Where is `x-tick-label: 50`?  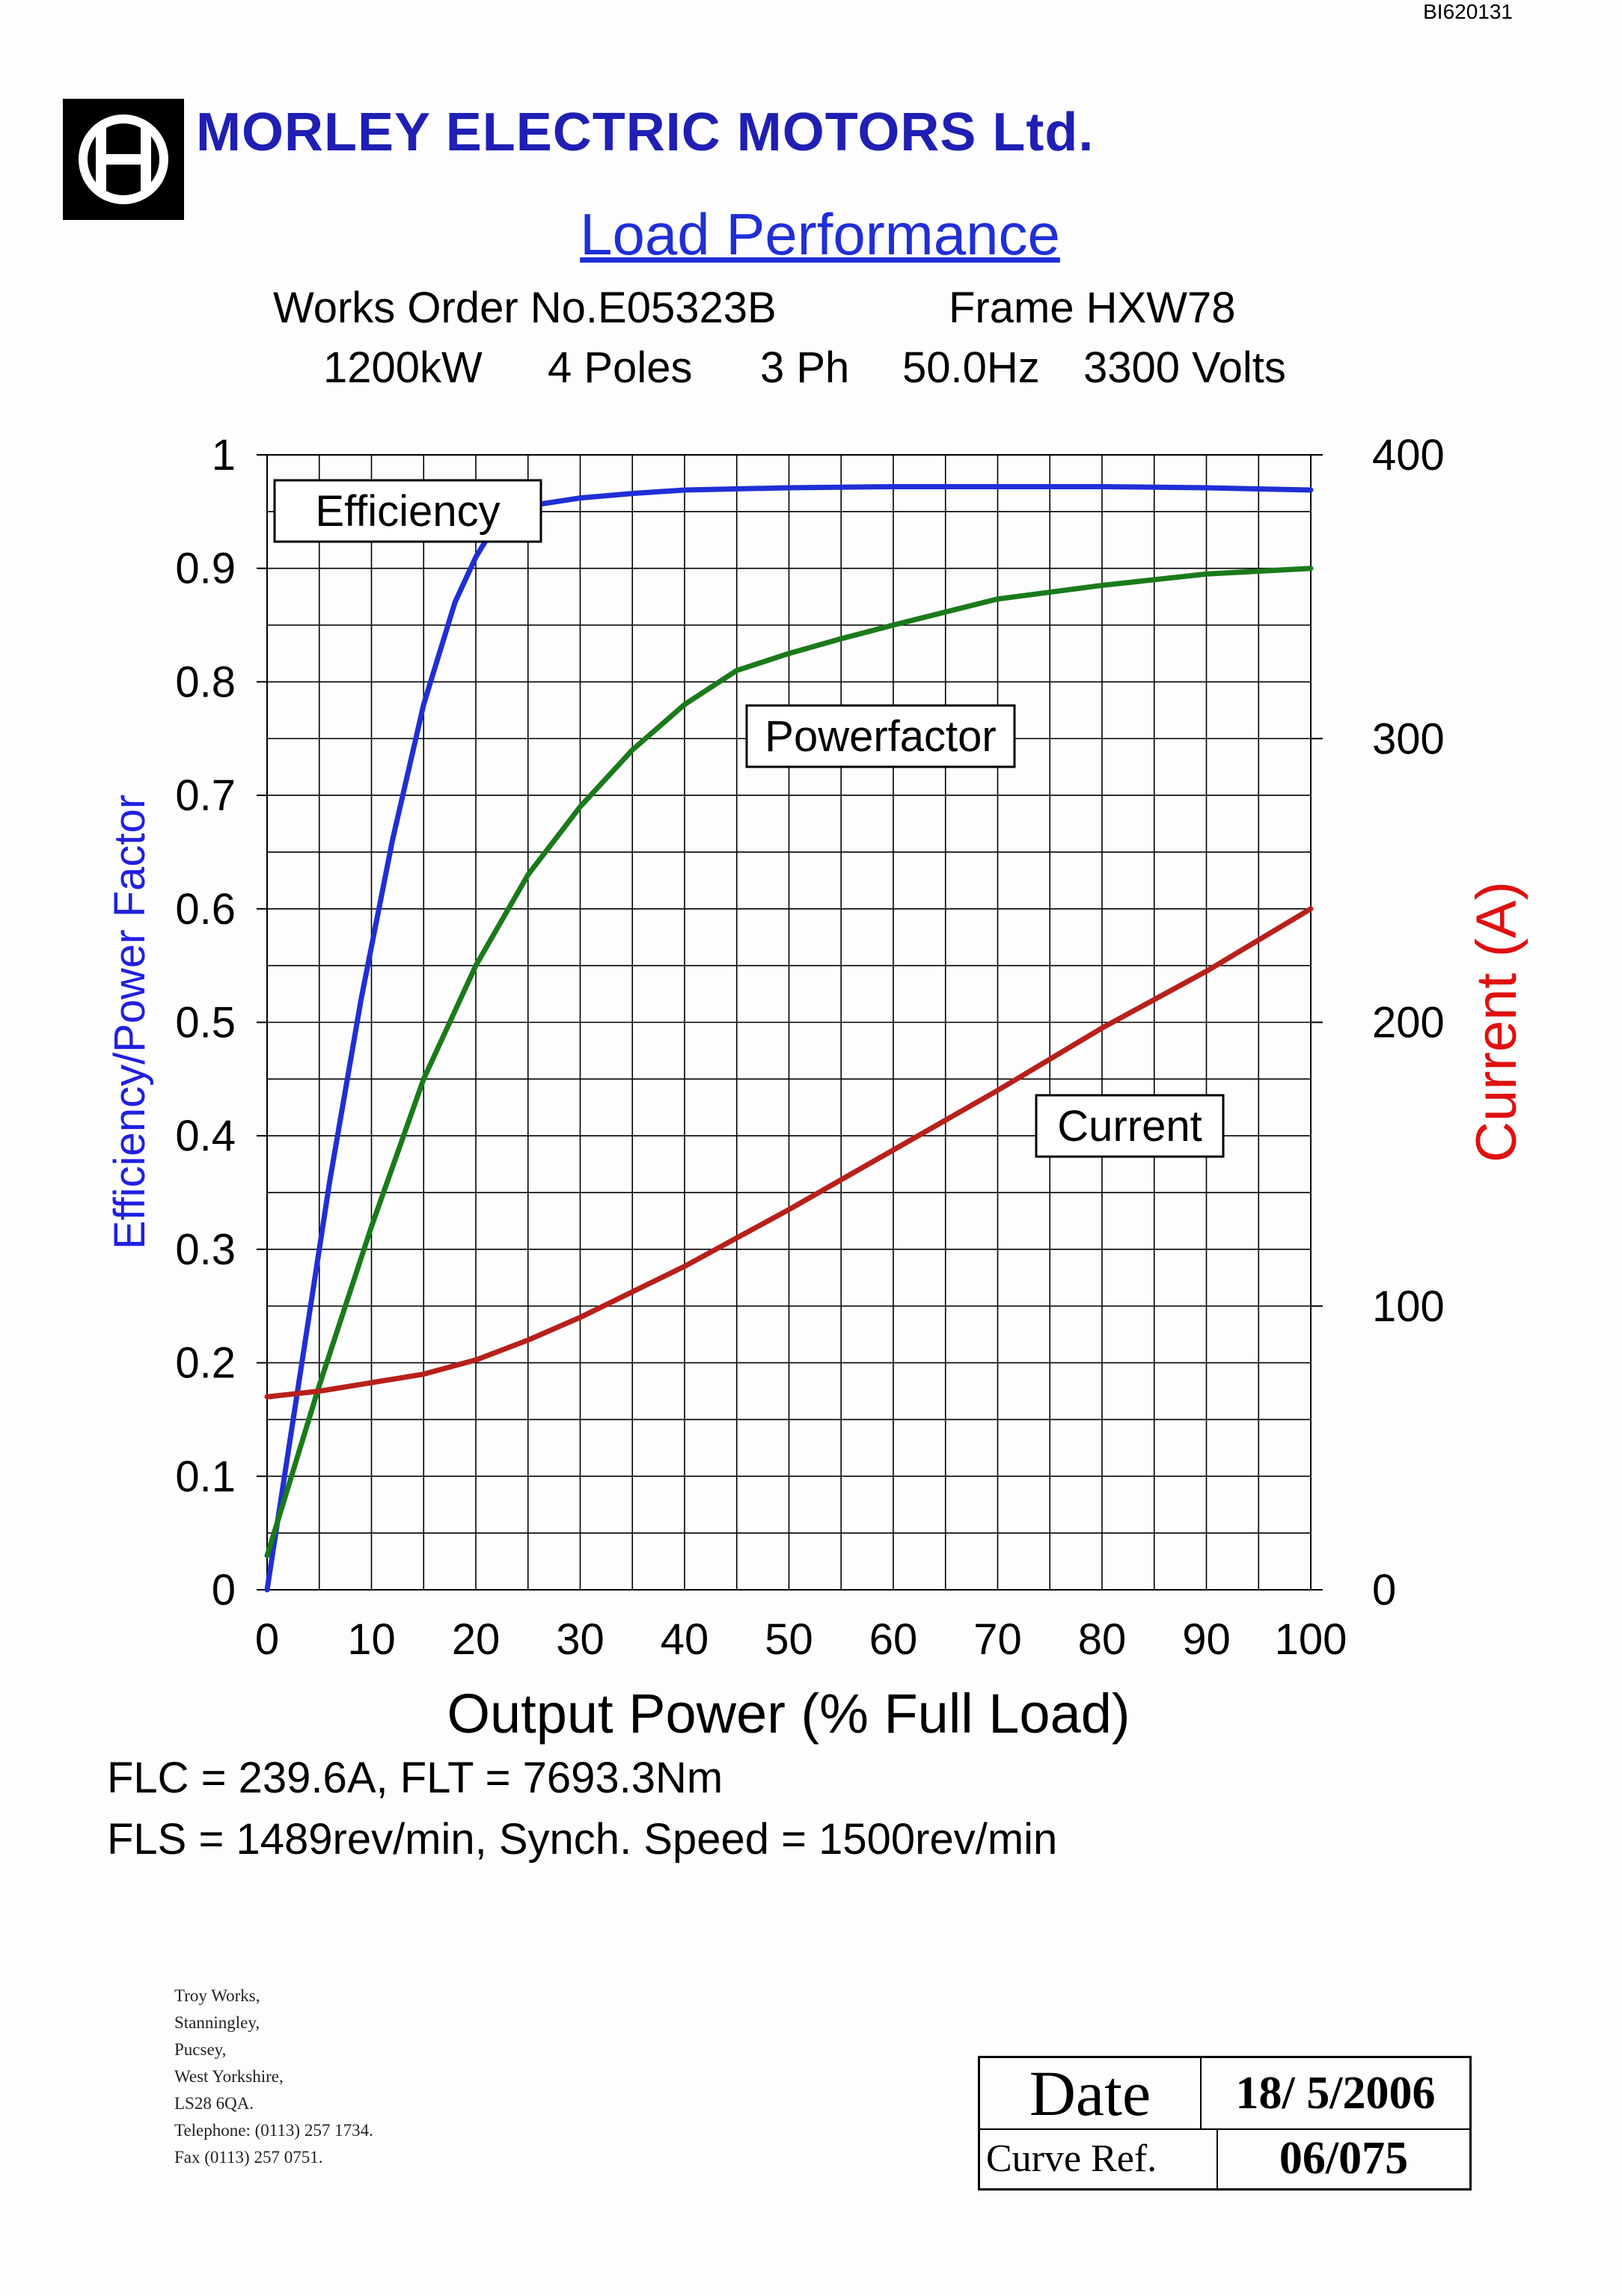 x-tick-label: 50 is located at coordinates (789, 1639).